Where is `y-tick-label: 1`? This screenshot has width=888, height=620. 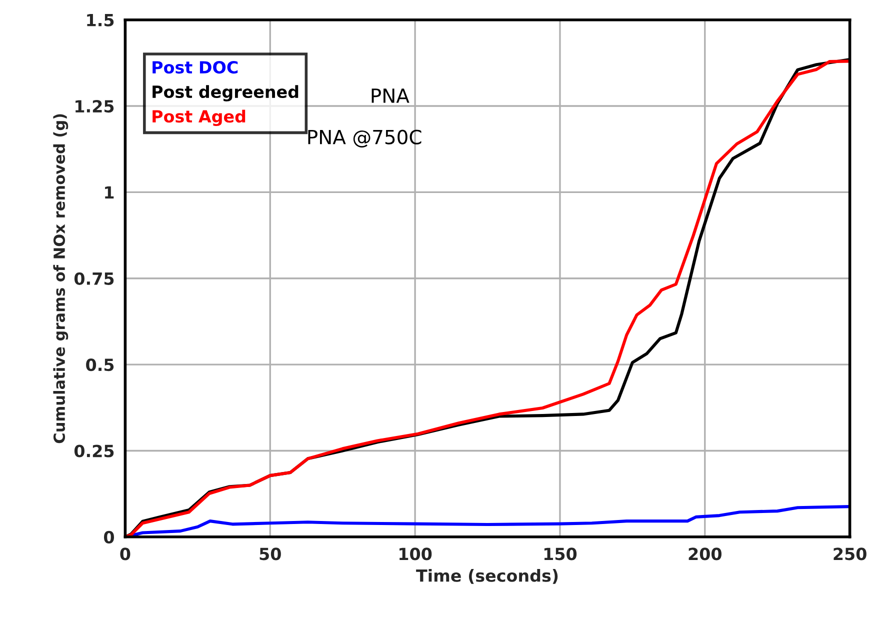 y-tick-label: 1 is located at coordinates (109, 192).